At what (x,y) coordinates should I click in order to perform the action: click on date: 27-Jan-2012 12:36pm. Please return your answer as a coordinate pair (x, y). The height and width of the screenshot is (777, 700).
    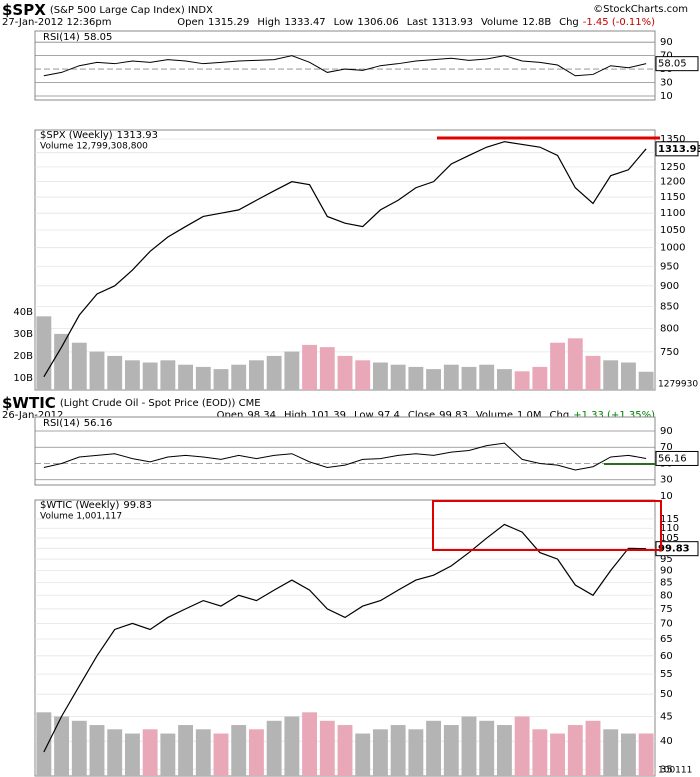
    Looking at the image, I should click on (56, 22).